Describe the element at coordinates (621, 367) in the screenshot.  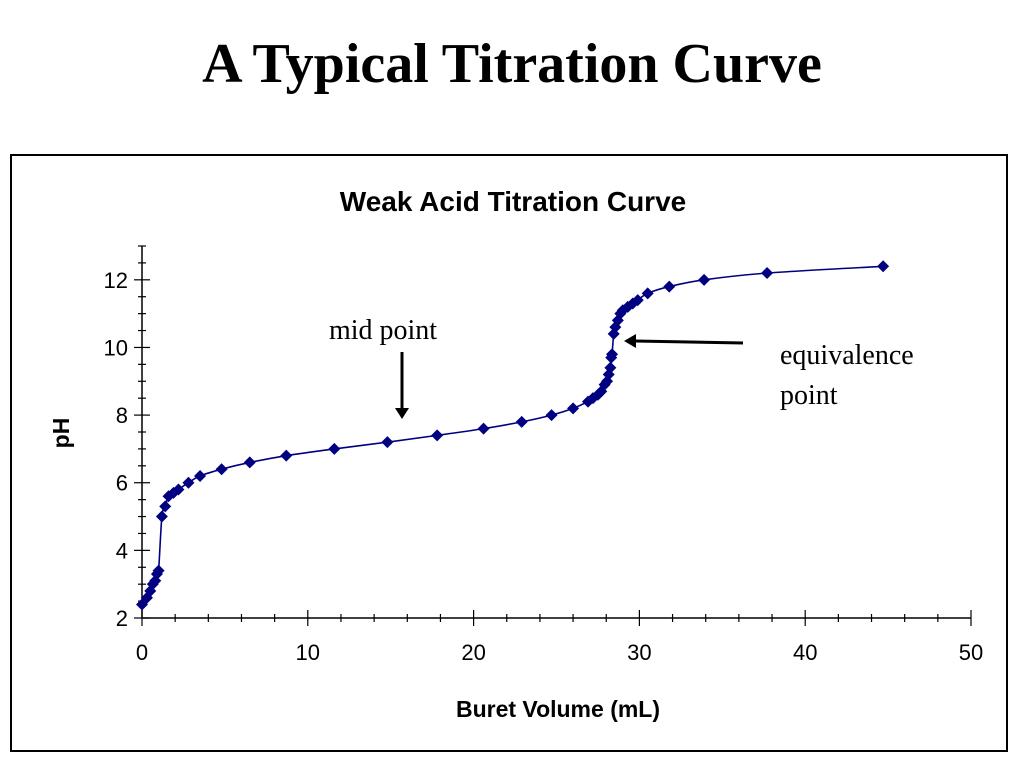
I see `annotations: mid point equivalence point` at that location.